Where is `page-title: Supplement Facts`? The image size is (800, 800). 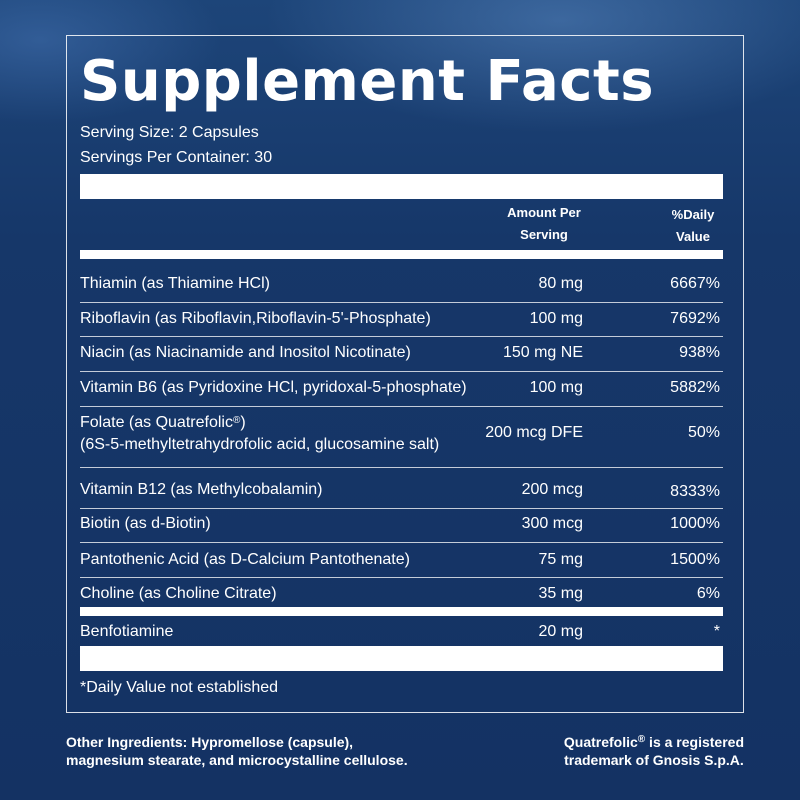
page-title: Supplement Facts is located at coordinates (367, 81).